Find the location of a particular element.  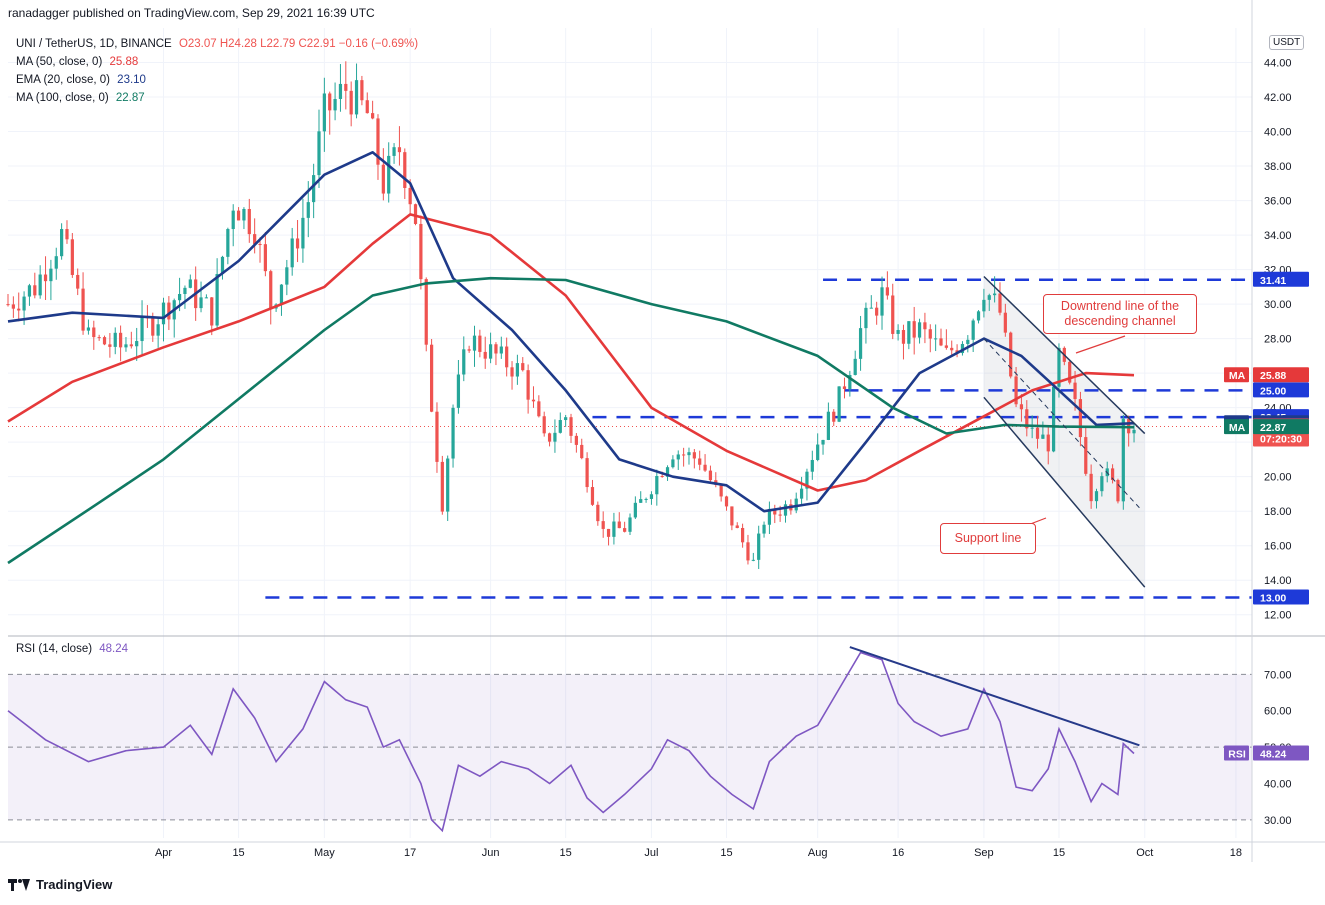

rsi-y-tick: 70.00 is located at coordinates (1278, 675).